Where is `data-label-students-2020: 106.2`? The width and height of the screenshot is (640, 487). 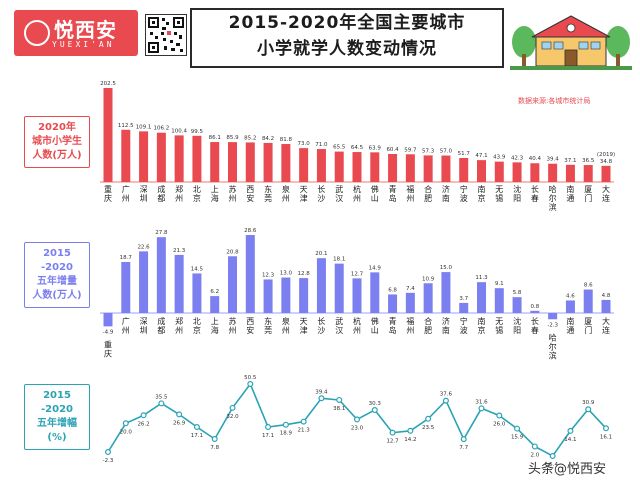 data-label-students-2020: 106.2 is located at coordinates (161, 129).